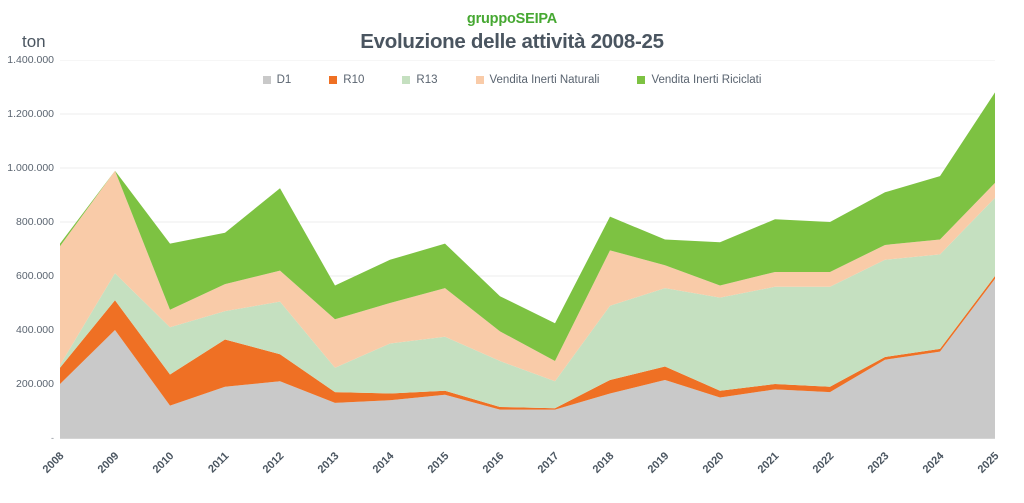 Image resolution: width=1024 pixels, height=503 pixels. Describe the element at coordinates (491, 19) in the screenshot. I see `brand-prefix: gruppo` at that location.